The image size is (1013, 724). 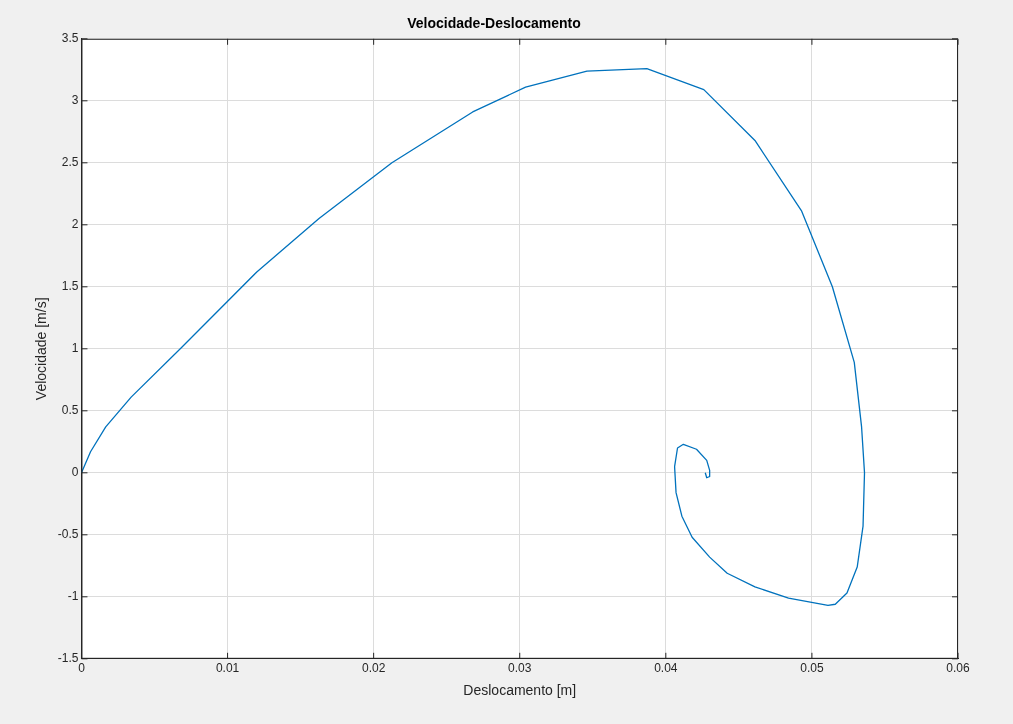 What do you see at coordinates (75, 348) in the screenshot?
I see `y-tick-label: 1` at bounding box center [75, 348].